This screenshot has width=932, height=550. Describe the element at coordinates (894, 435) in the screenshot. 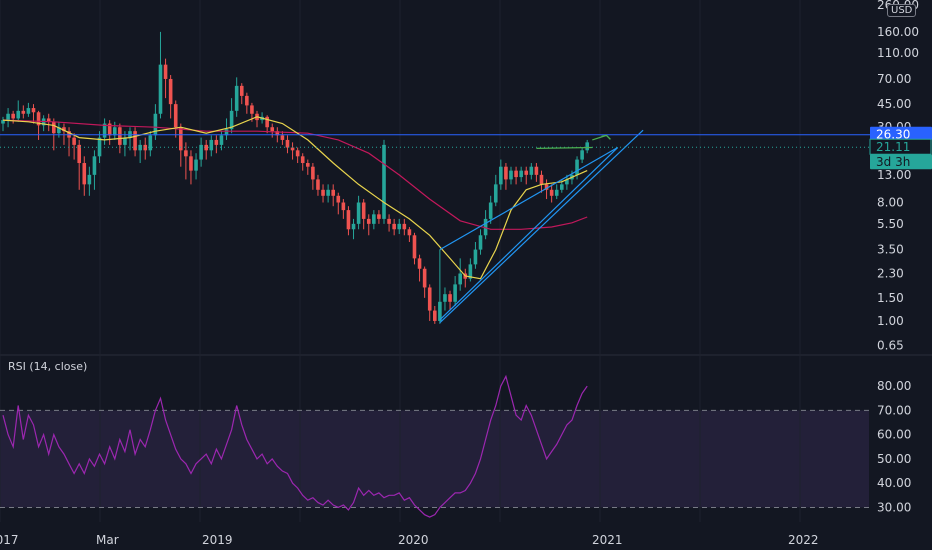

I see `rsi-tick-label: 60.00` at that location.